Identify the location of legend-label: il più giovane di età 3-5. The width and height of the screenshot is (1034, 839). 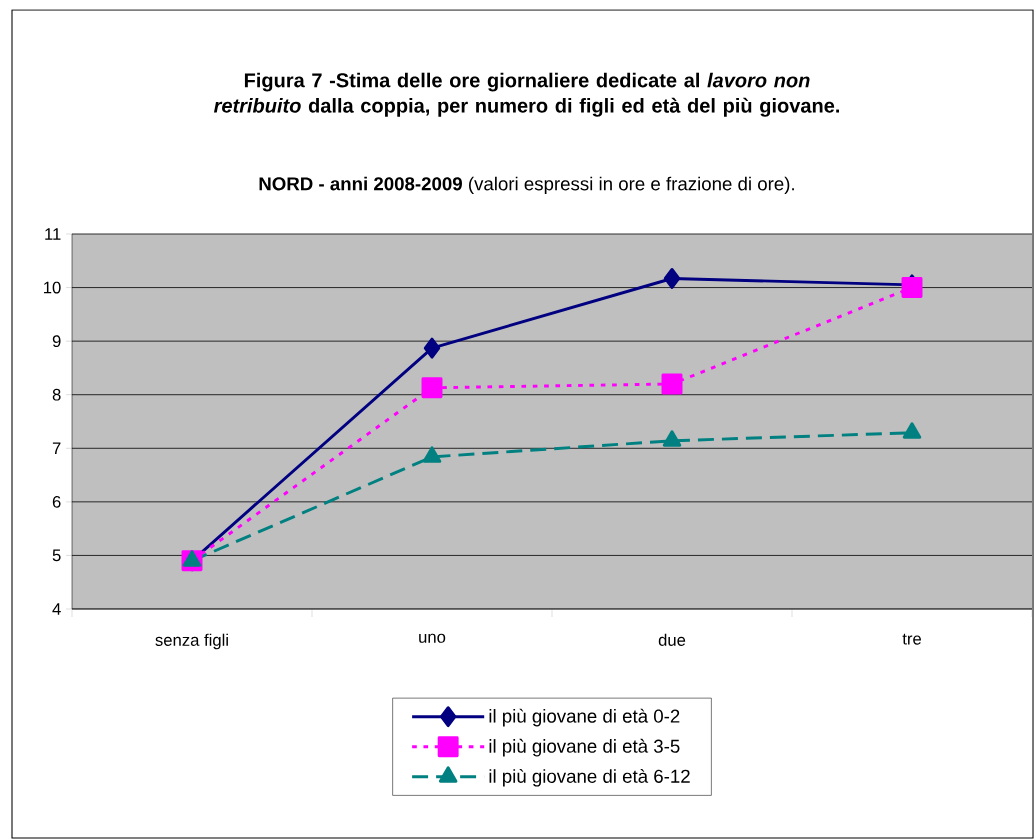
(584, 747).